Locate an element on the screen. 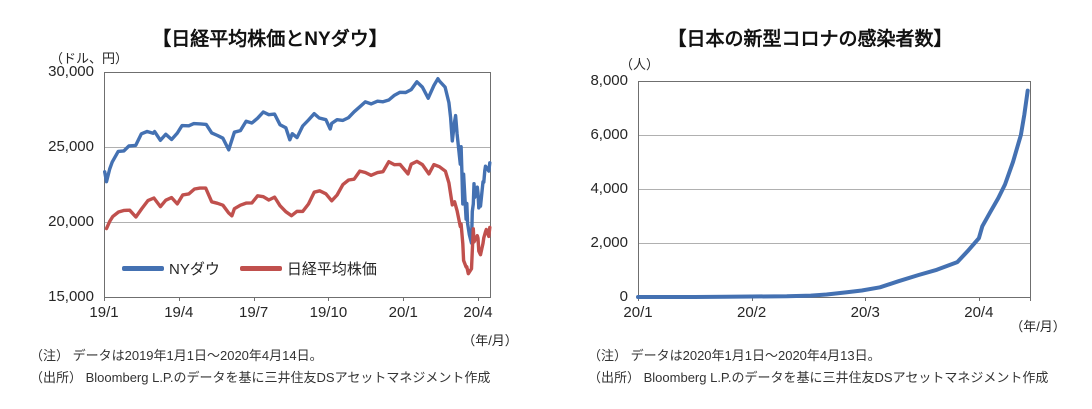  stock-chart-note: （注） データは2019年1月1日～2020年4月14日。 is located at coordinates (176, 355).